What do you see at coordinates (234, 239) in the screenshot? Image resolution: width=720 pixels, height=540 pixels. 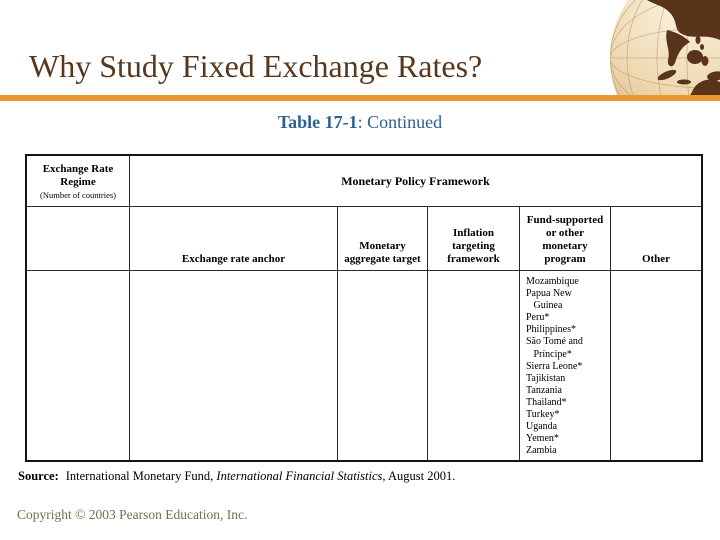 I see `subheader-exchange-rate-anchor: Exchange rate anchor` at bounding box center [234, 239].